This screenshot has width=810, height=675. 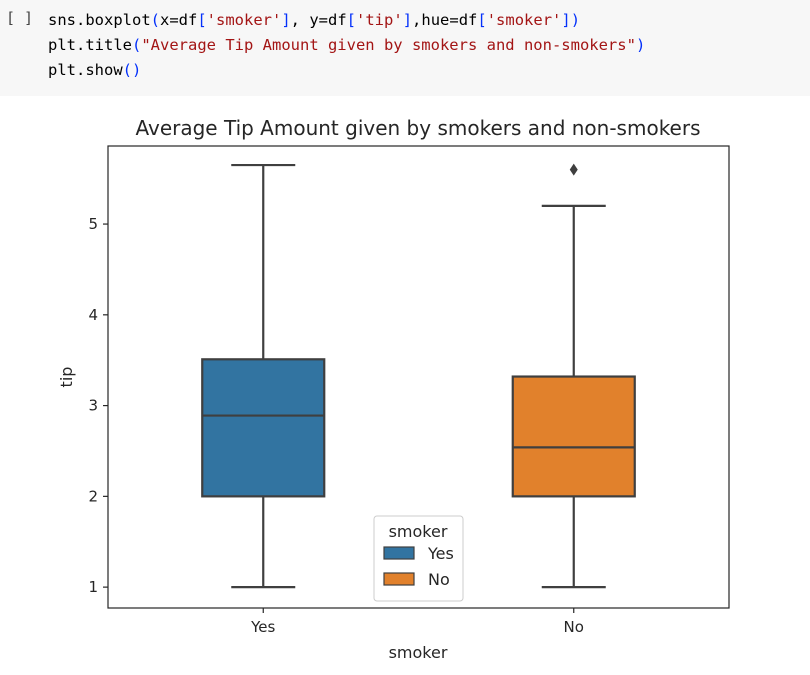 What do you see at coordinates (439, 579) in the screenshot?
I see `legend-entry: No` at bounding box center [439, 579].